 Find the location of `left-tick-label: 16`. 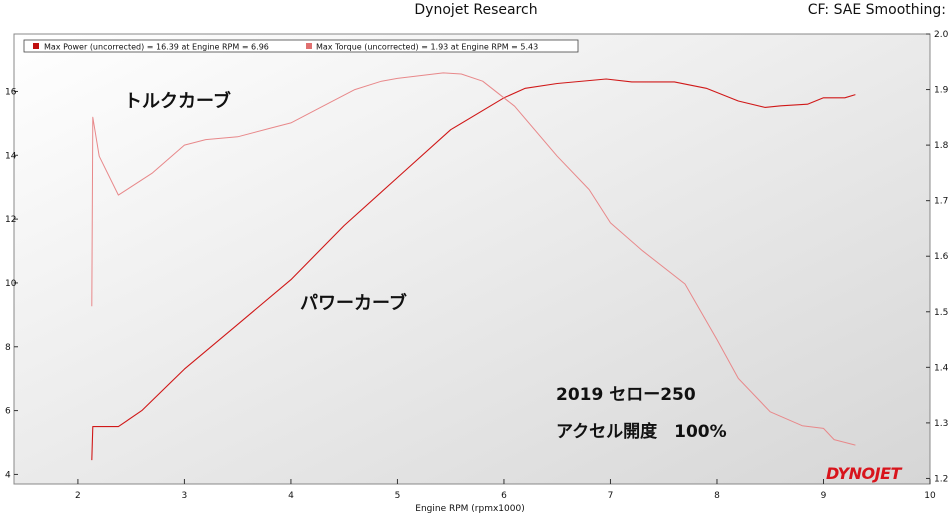

left-tick-label: 16 is located at coordinates (11, 92).